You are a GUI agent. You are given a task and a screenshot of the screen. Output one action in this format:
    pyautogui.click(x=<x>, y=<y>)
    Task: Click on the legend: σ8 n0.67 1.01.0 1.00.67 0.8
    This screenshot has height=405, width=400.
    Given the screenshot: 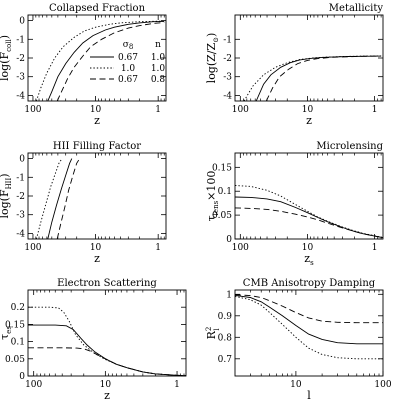 What is the action you would take?
    pyautogui.click(x=127, y=62)
    